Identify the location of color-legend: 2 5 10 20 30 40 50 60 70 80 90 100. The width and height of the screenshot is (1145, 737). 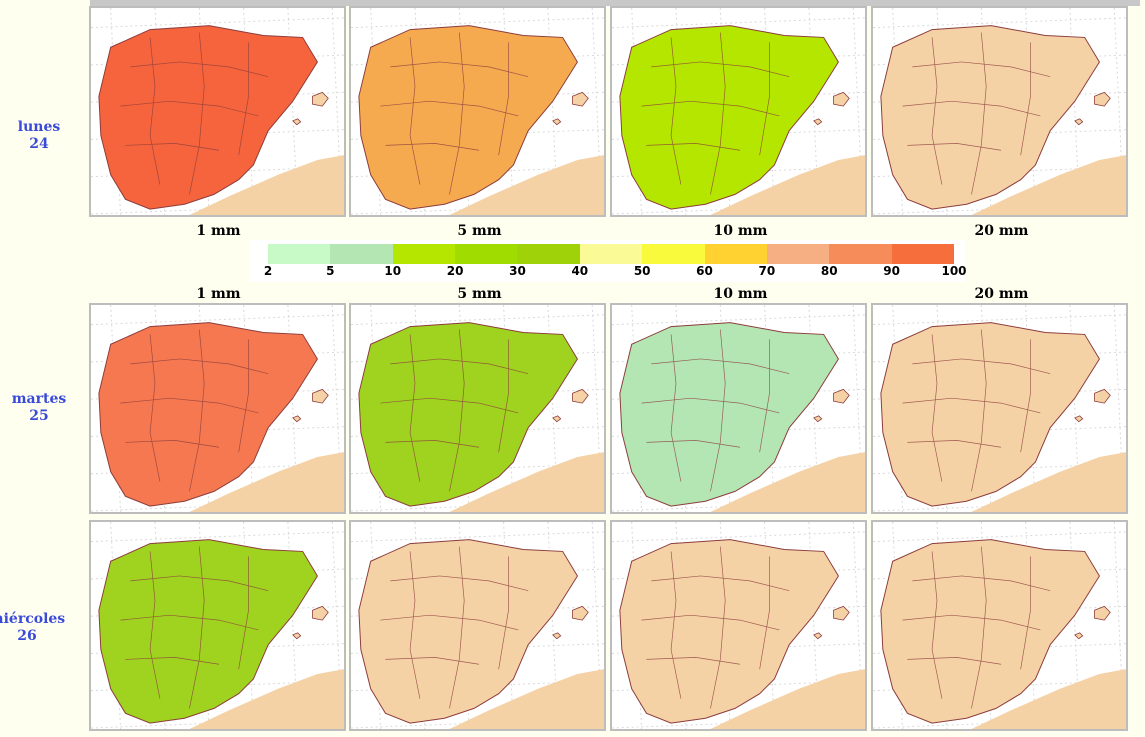
(608, 261).